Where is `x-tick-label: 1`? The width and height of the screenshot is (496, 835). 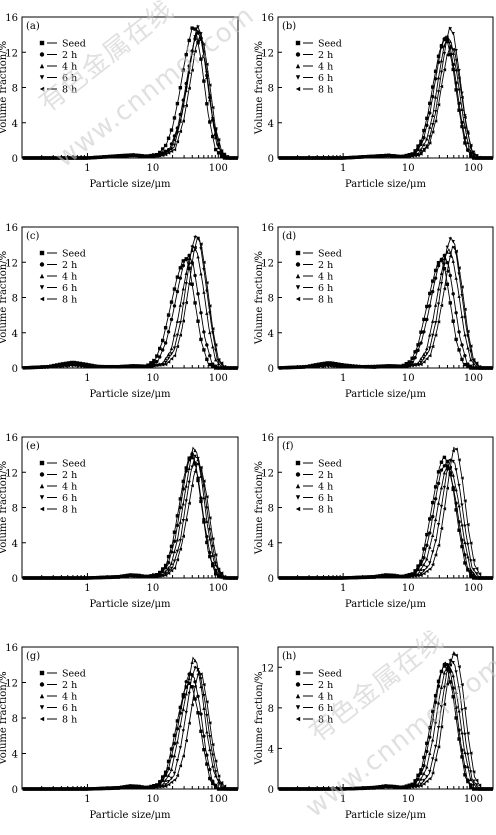
x-tick-label: 1 is located at coordinates (87, 168).